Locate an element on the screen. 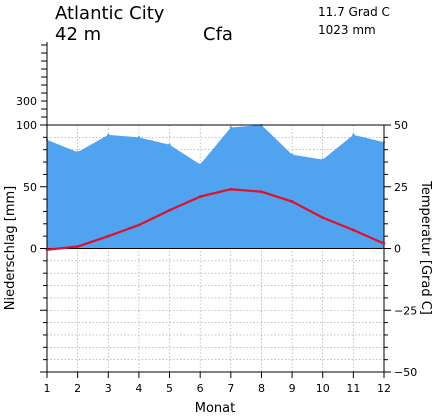 The image size is (436, 416). station-elevation: 42 m is located at coordinates (78, 34).